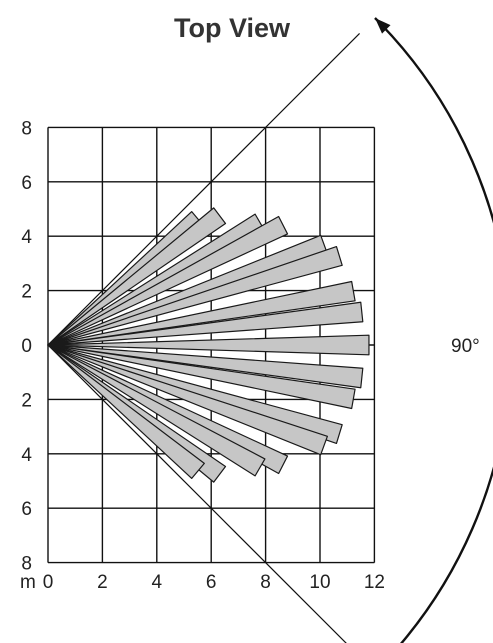  Describe the element at coordinates (374, 582) in the screenshot. I see `x-tick-label: 12` at that location.